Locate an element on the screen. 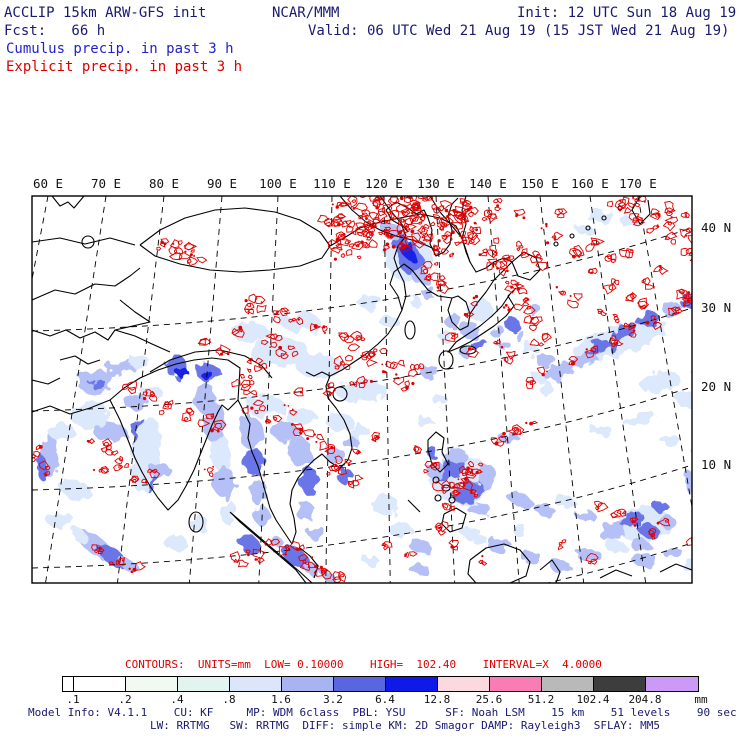  longitude-label: 170 E is located at coordinates (638, 183).